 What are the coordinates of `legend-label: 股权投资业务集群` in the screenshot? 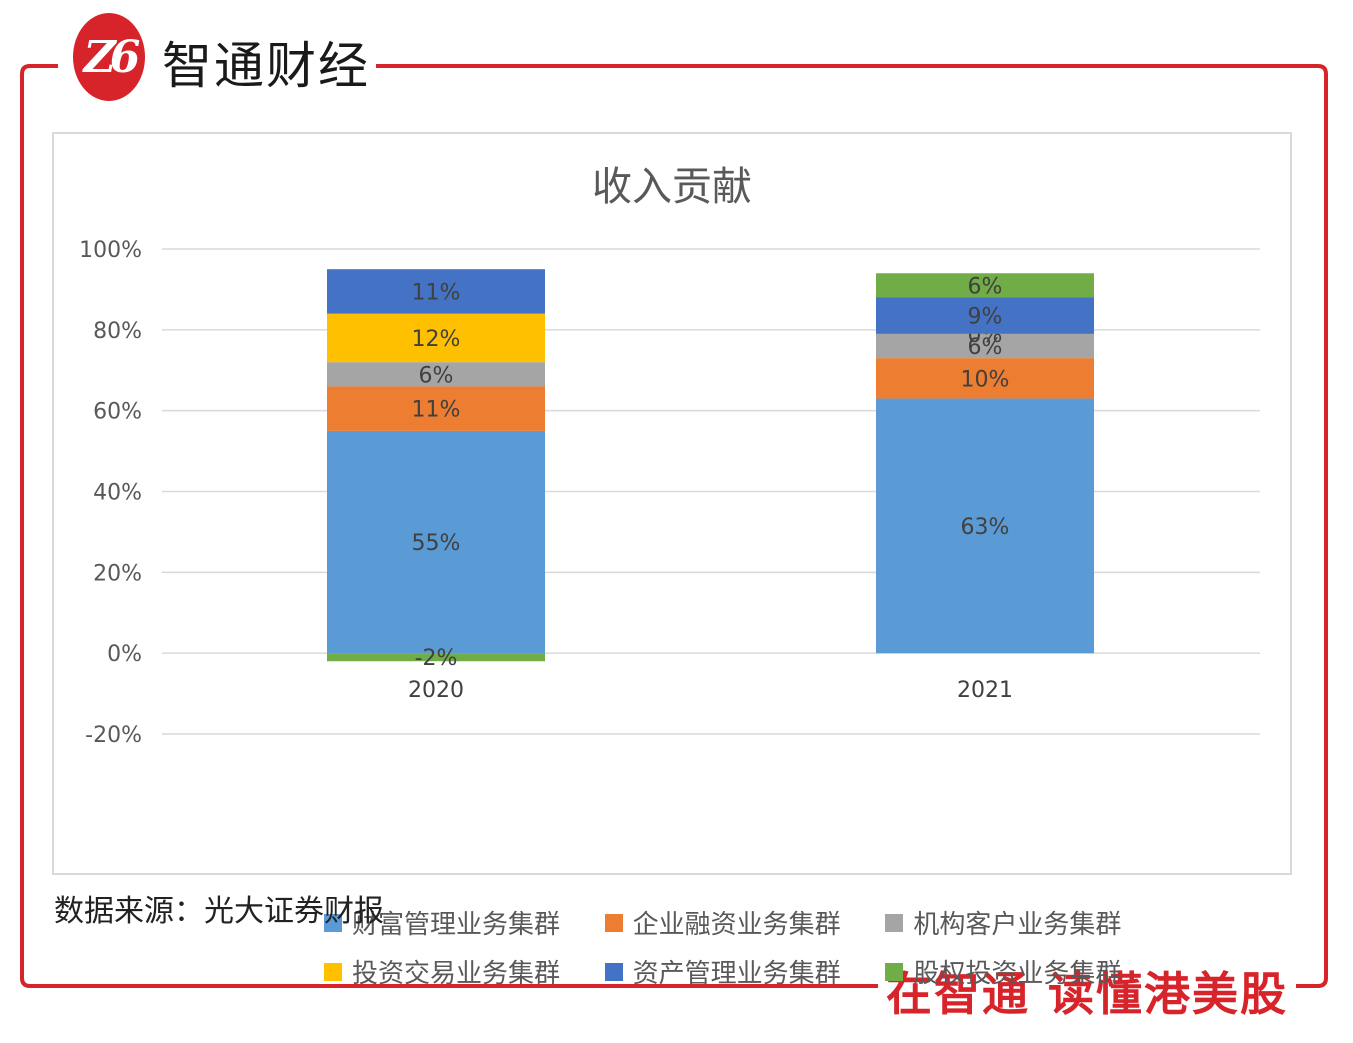 It's located at (1017, 974).